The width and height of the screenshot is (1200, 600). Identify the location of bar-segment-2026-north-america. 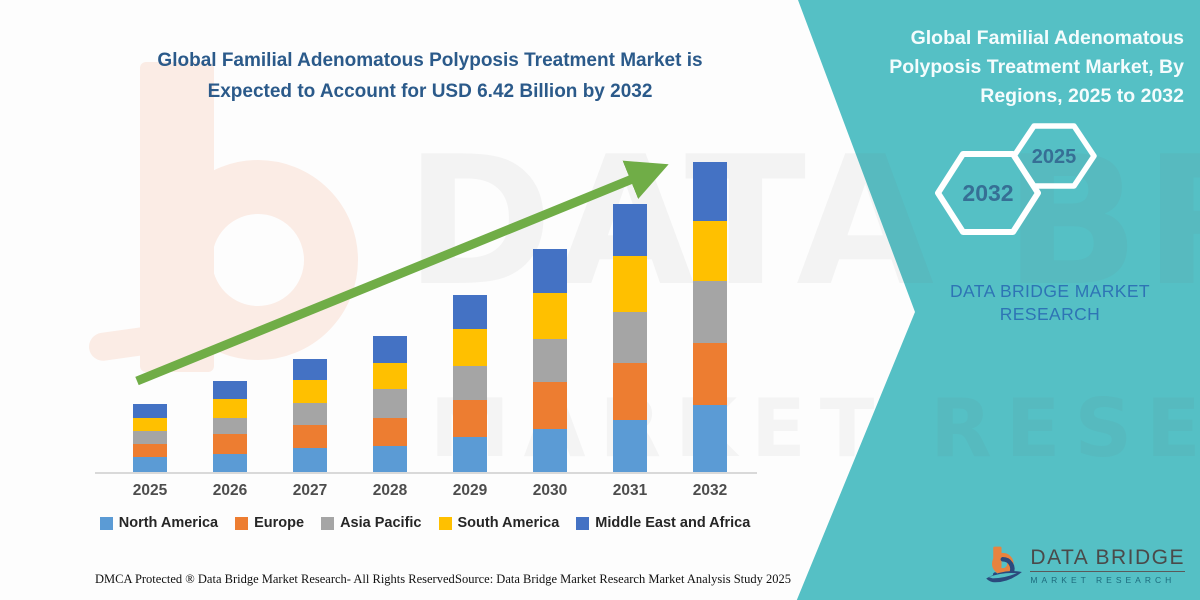
(230, 463).